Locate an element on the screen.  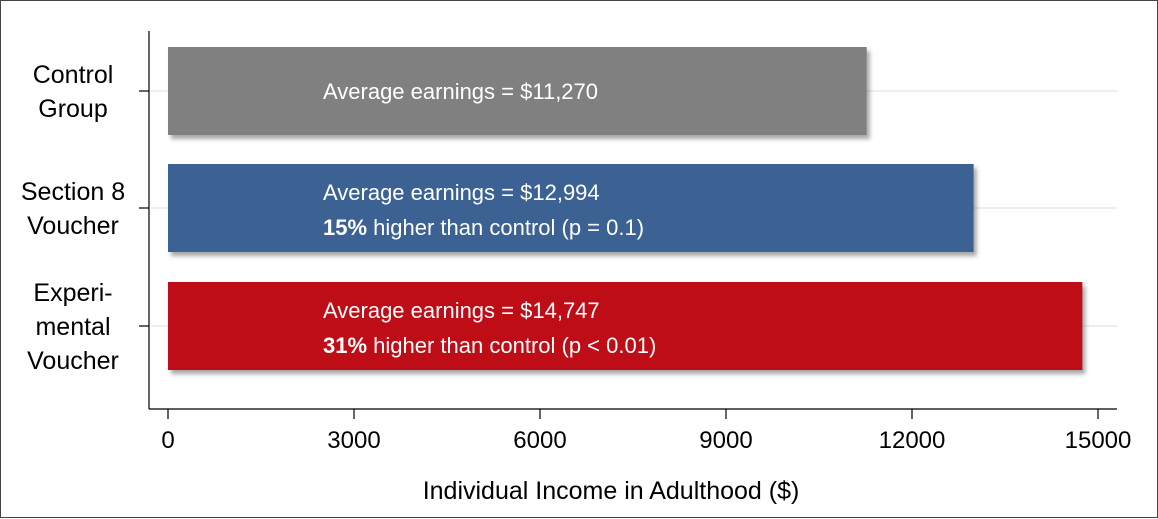
x-axis-title: Individual Income in Adulthood ($) is located at coordinates (611, 491).